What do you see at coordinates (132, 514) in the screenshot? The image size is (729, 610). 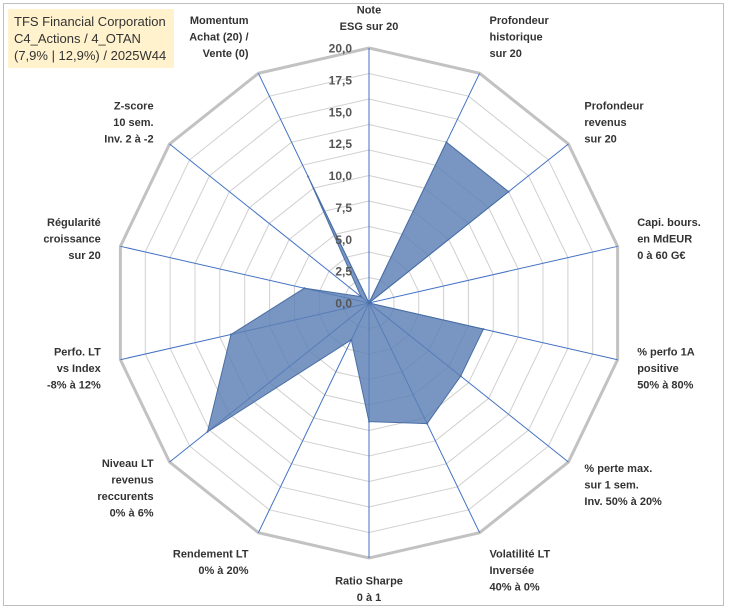 I see `axis-label-9-line-3: 0% à 6%` at bounding box center [132, 514].